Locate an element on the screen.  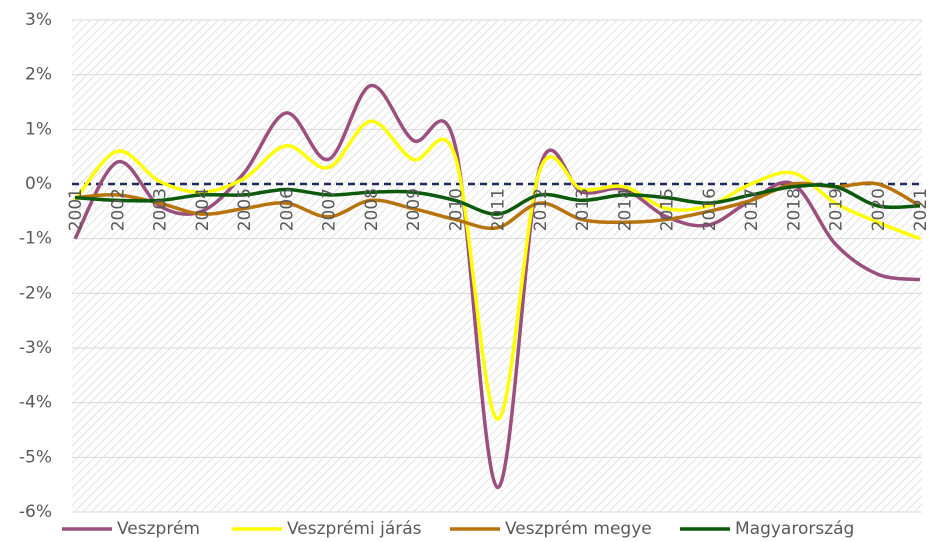
x-tick-label: 2018 is located at coordinates (794, 209).